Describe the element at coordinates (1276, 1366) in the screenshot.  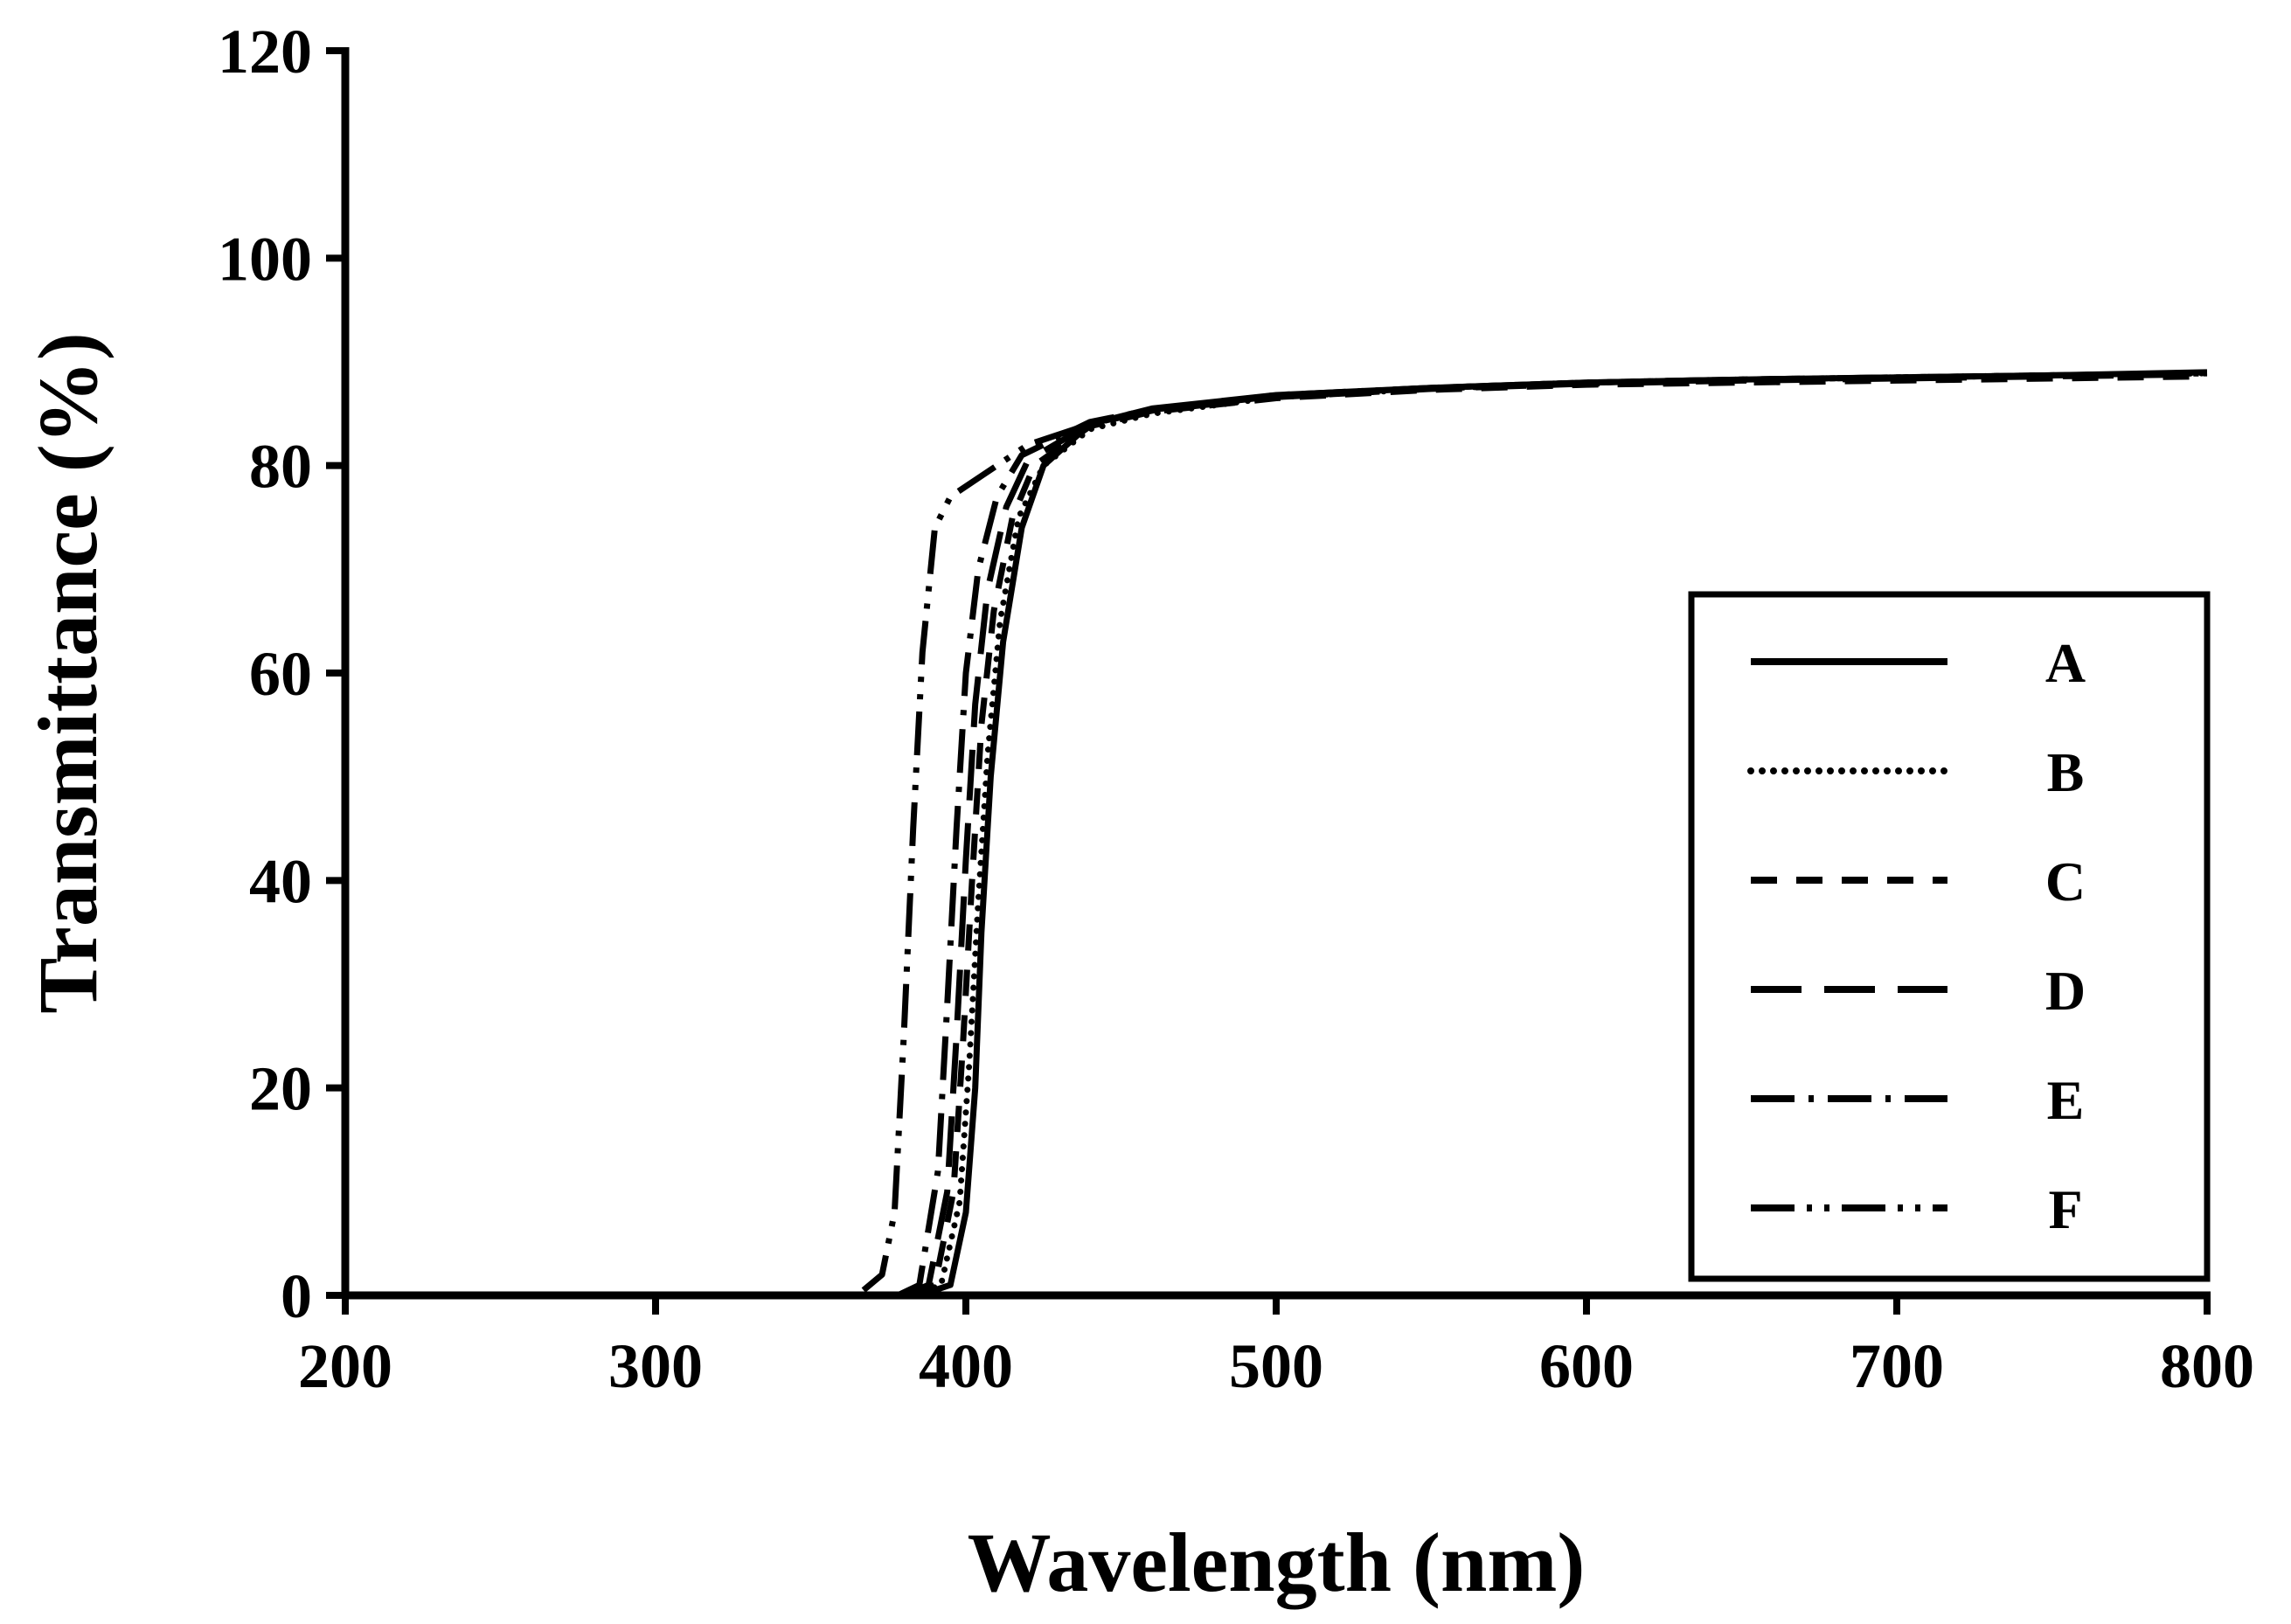
I see `x-tick-label: 500` at that location.